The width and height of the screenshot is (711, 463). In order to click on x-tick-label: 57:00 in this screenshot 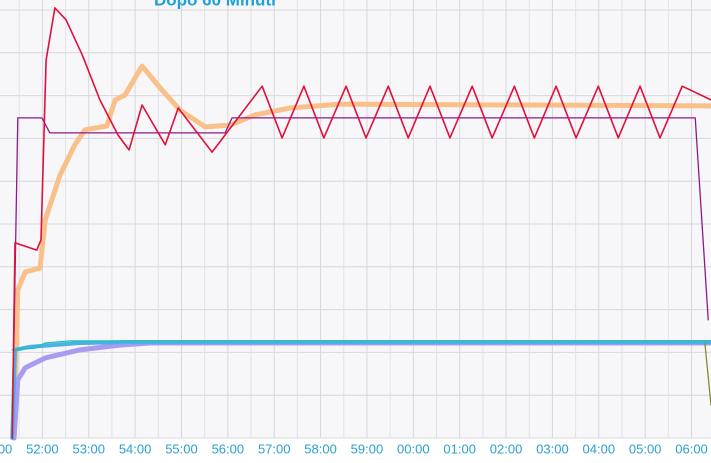, I will do `click(274, 448)`.